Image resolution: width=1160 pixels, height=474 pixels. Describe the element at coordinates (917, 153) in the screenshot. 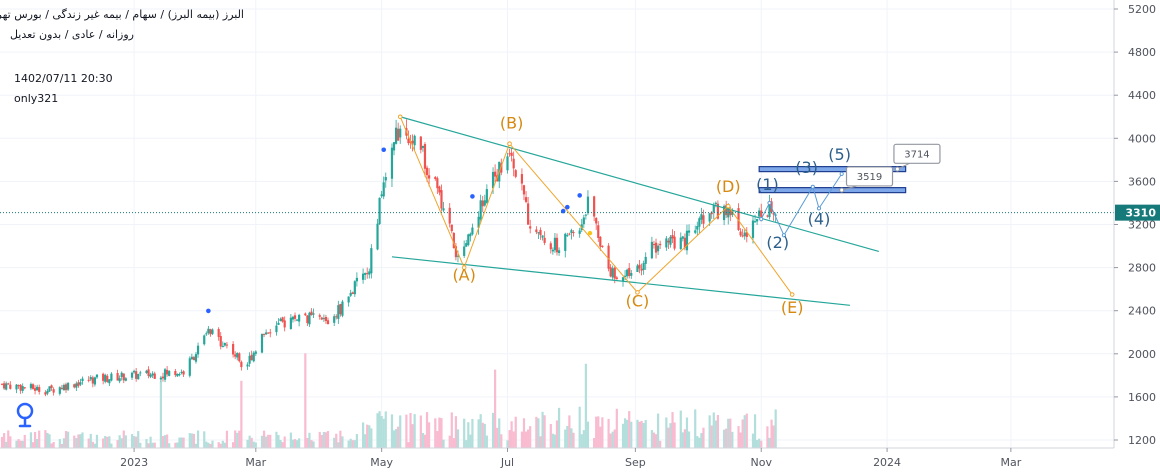

I see `callout-box` at that location.